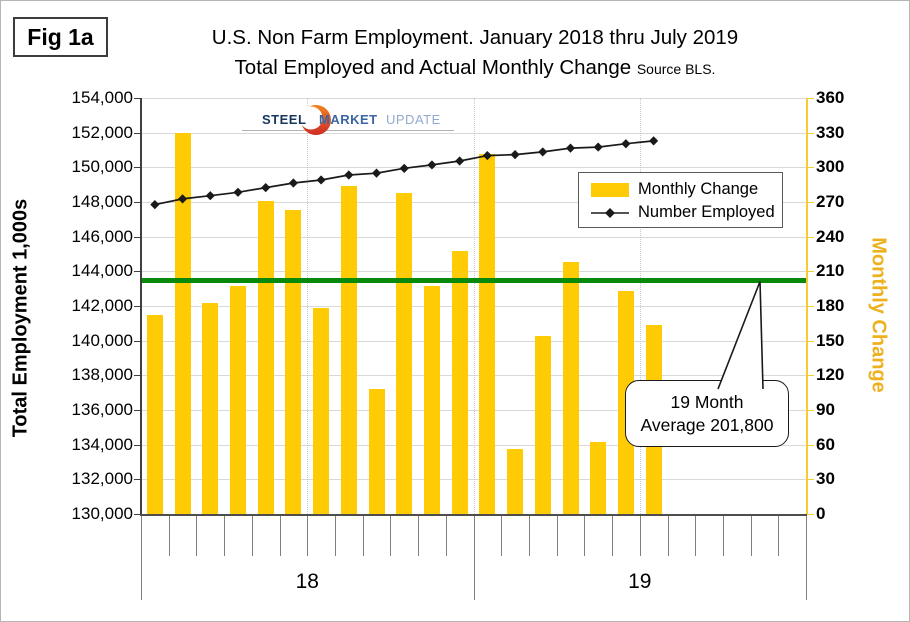  What do you see at coordinates (830, 305) in the screenshot?
I see `right-tick-label: 180` at bounding box center [830, 305].